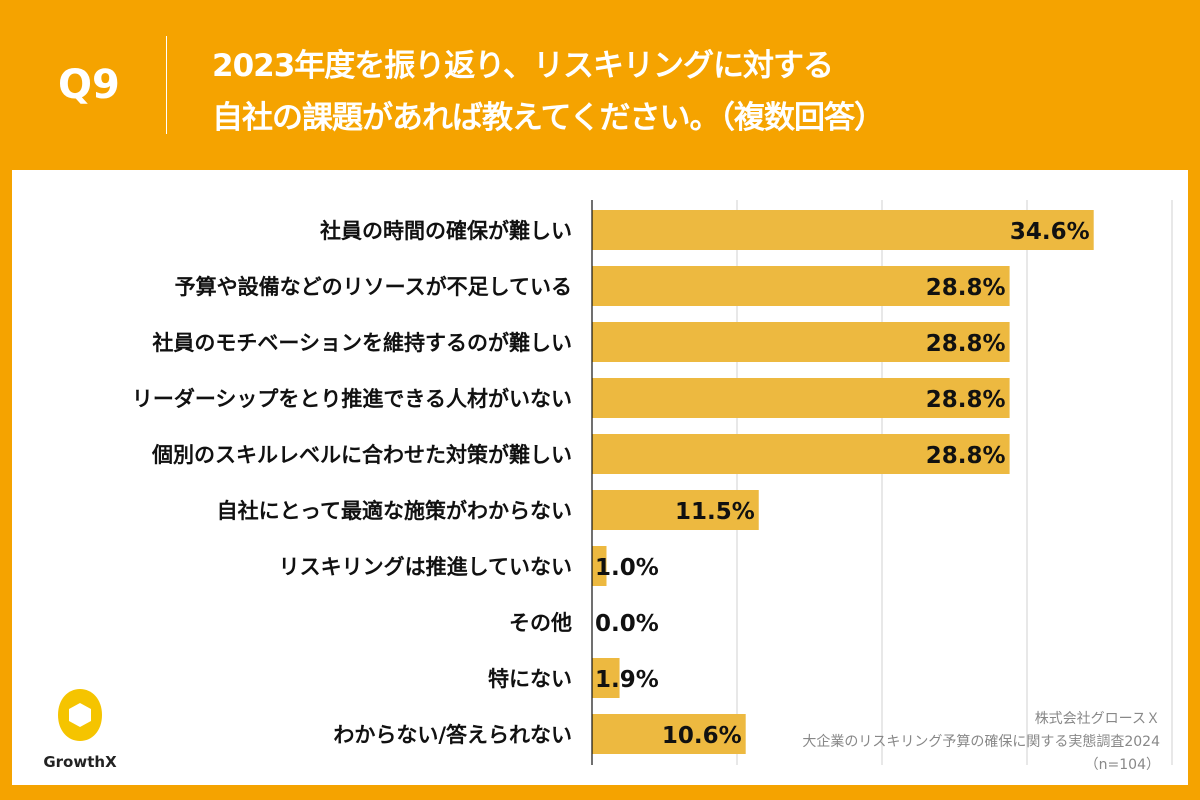  I want to click on category-label: 自社にとって最適な施策がわからない, so click(394, 511).